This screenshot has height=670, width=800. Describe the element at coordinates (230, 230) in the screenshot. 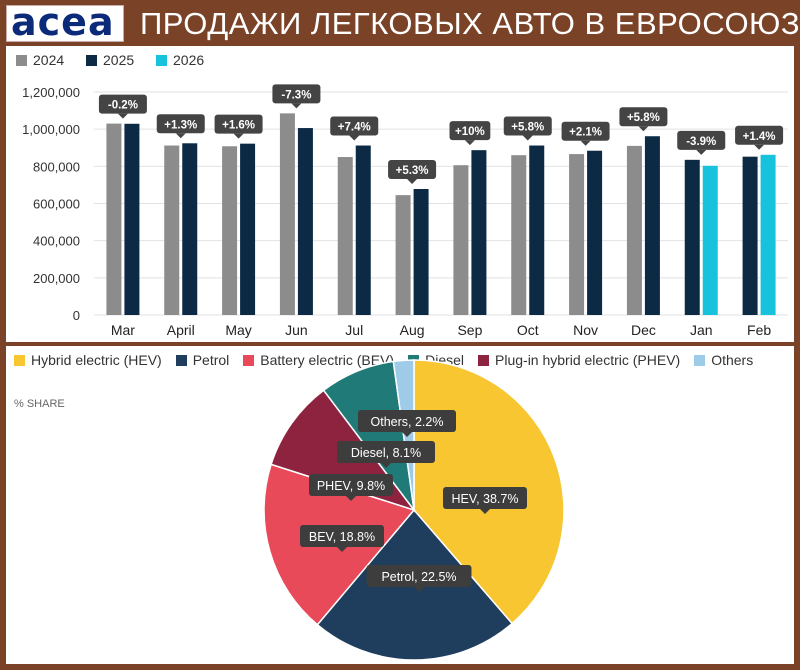

I see `bar-2024-May` at that location.